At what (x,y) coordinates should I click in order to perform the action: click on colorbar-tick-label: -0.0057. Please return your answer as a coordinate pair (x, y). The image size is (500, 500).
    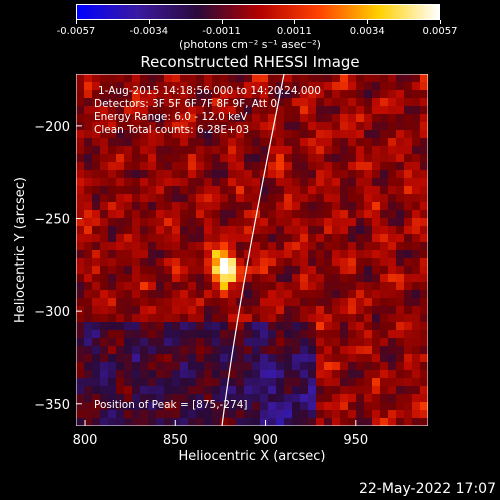
    Looking at the image, I should click on (76, 31).